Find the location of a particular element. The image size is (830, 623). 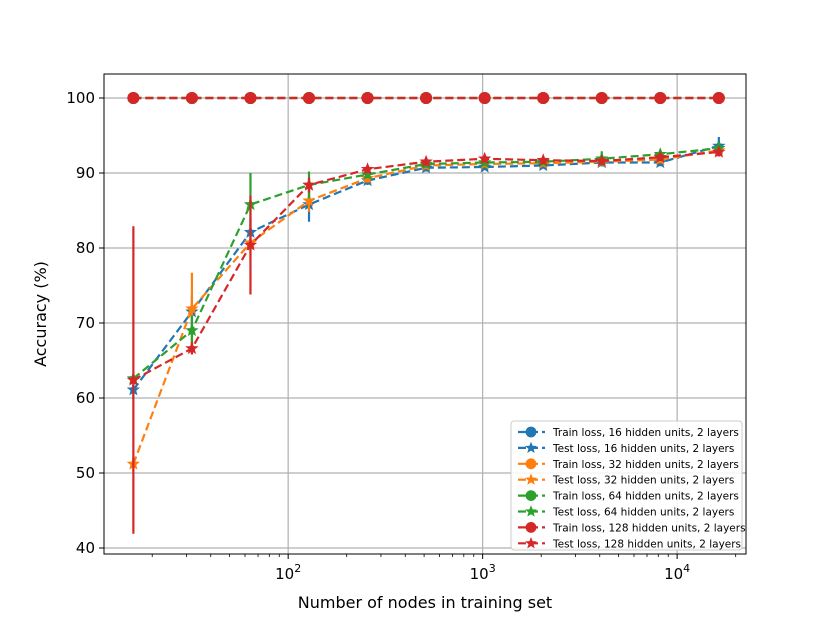

legend-entry: Train loss, 16 hidden units, 2 layers is located at coordinates (628, 432).